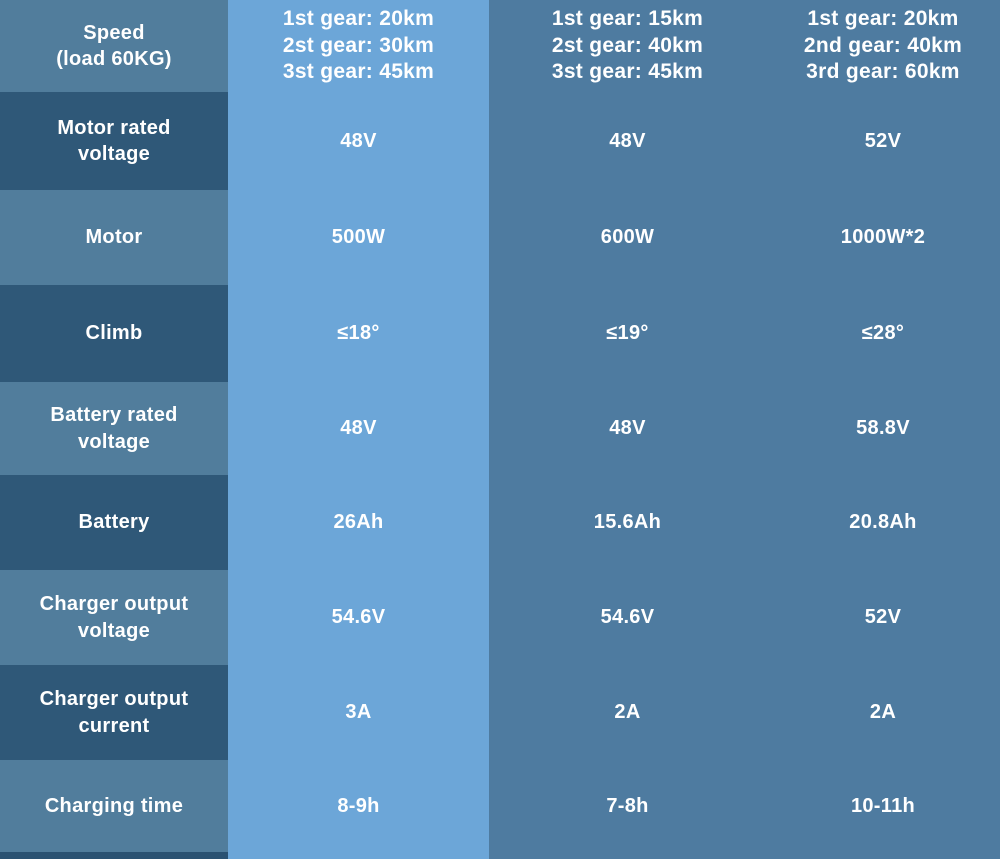  Describe the element at coordinates (114, 855) in the screenshot. I see `partial-row-label-cell` at that location.